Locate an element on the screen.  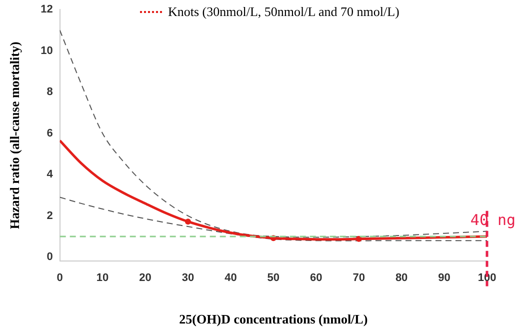
y-tick-label: 8 is located at coordinates (49, 92).